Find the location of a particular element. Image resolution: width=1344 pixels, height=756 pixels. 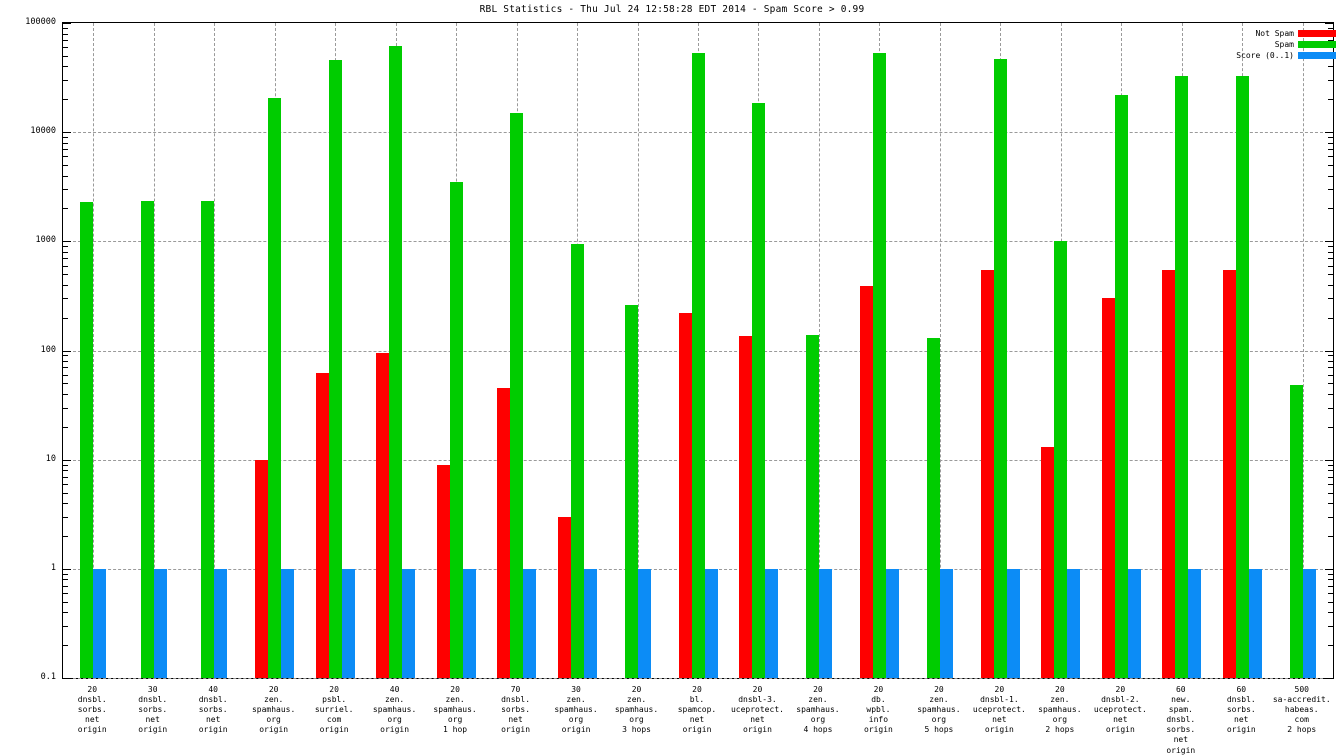

chart-legend: Not Spam Spam Score (0..1) is located at coordinates (1286, 44).